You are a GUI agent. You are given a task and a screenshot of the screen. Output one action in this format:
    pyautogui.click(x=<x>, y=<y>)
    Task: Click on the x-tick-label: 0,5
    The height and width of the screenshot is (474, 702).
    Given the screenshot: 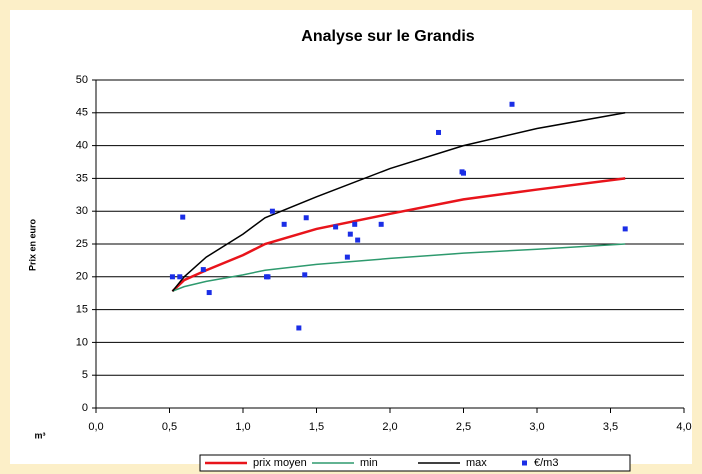 What is the action you would take?
    pyautogui.click(x=169, y=427)
    